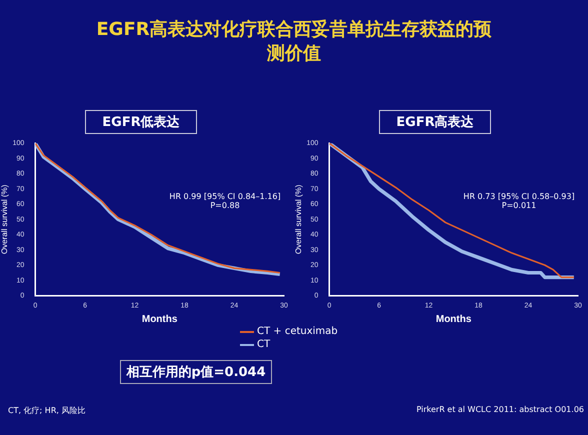  Describe the element at coordinates (294, 42) in the screenshot. I see `text: EGFR高表达对化疗联合西妥昔单抗生存获益的预测价值` at that location.